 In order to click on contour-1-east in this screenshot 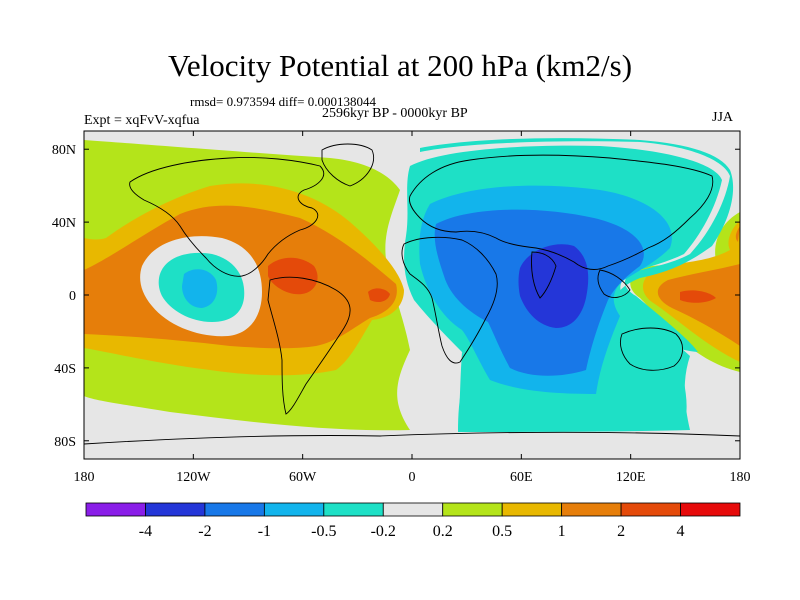, I will do `click(698, 286)`.